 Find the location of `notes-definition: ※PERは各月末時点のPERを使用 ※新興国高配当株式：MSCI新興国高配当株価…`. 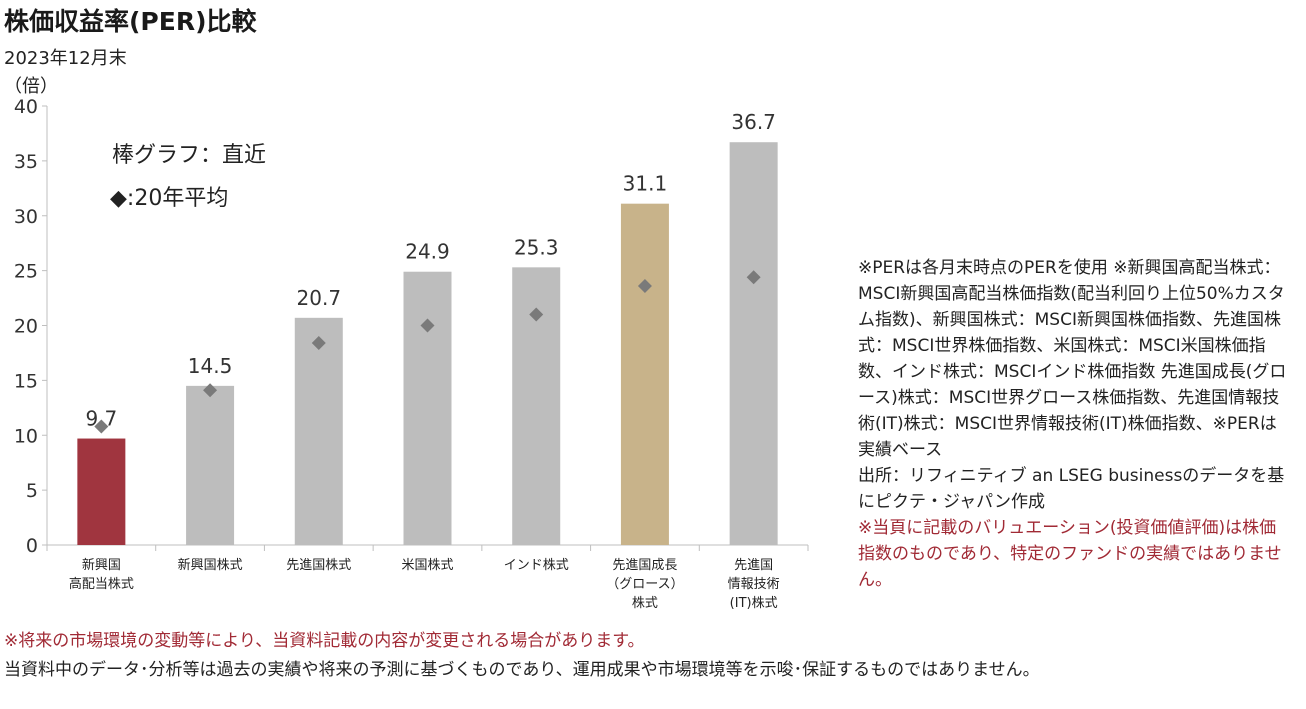

notes-definition: ※PERは各月末時点のPERを使用 ※新興国高配当株式：MSCI新興国高配当株価… is located at coordinates (1072, 359).